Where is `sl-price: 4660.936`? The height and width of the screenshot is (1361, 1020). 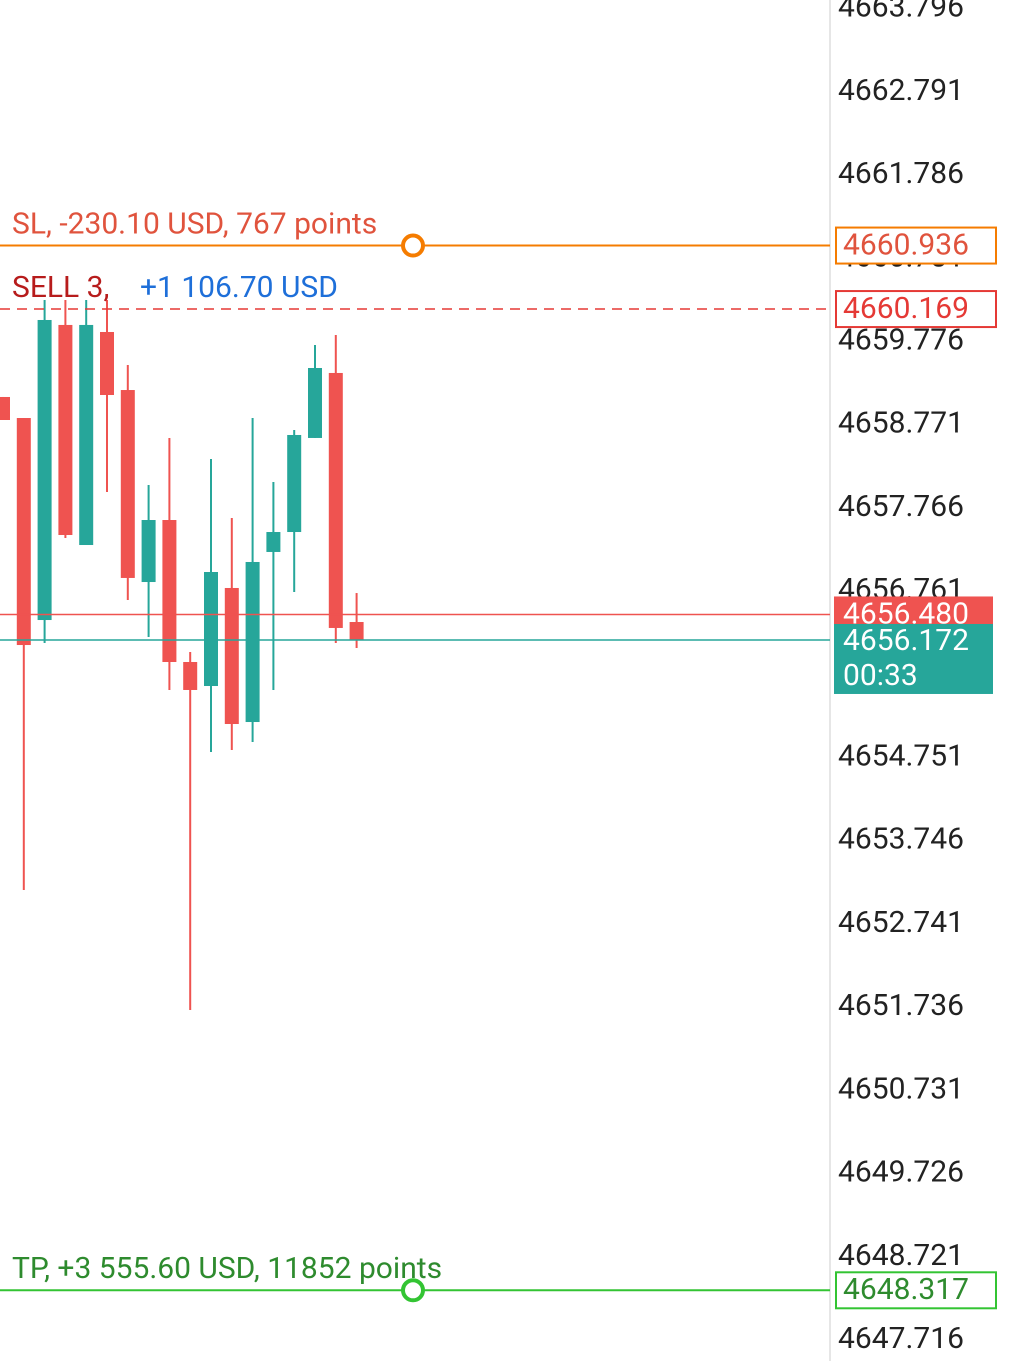 sl-price: 4660.936 is located at coordinates (906, 244).